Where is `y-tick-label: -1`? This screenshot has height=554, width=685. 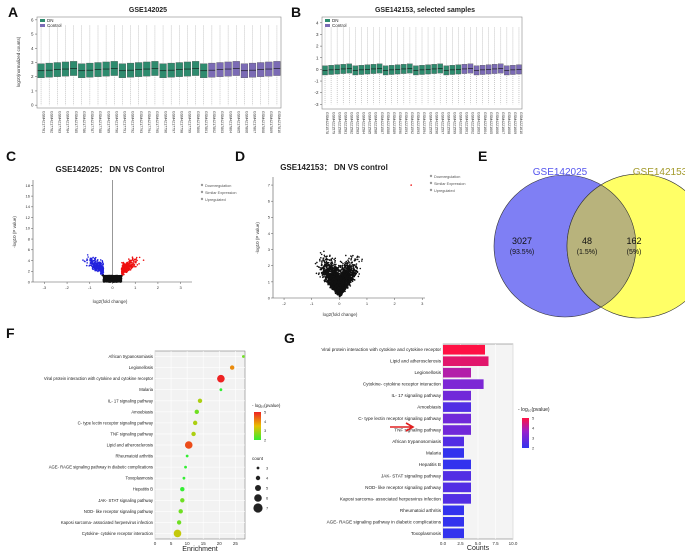
y-tick-label: -1 is located at coordinates (316, 81).